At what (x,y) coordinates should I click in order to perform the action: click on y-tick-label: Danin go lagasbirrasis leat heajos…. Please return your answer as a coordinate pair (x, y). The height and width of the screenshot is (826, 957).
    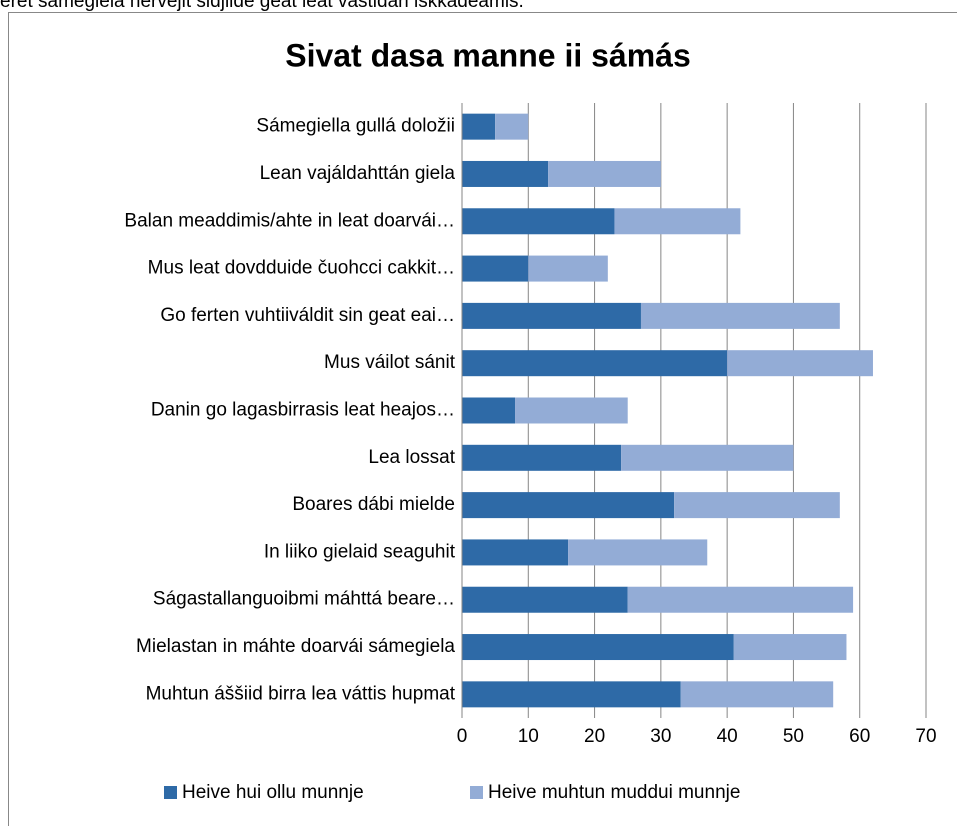
    Looking at the image, I should click on (303, 410).